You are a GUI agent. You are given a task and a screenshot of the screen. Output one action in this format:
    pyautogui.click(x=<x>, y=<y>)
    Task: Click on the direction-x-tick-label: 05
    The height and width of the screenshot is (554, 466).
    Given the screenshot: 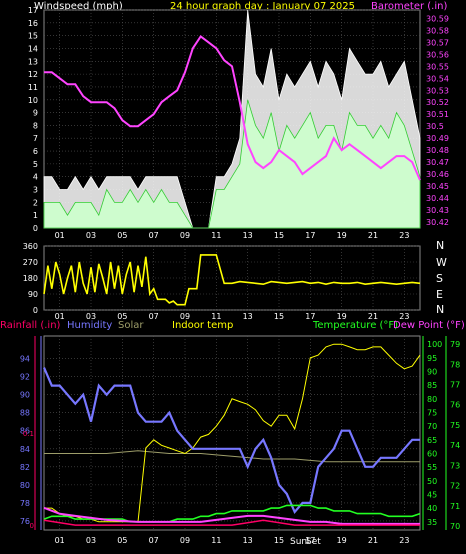 What is the action you would take?
    pyautogui.click(x=122, y=316)
    